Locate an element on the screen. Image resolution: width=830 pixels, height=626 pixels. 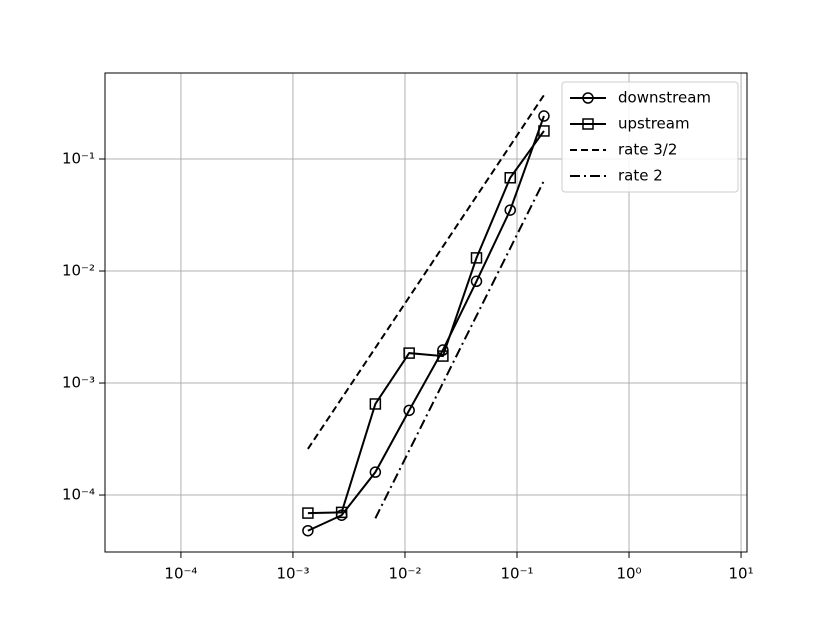
x-tick-label: 10⁻² is located at coordinates (404, 574).